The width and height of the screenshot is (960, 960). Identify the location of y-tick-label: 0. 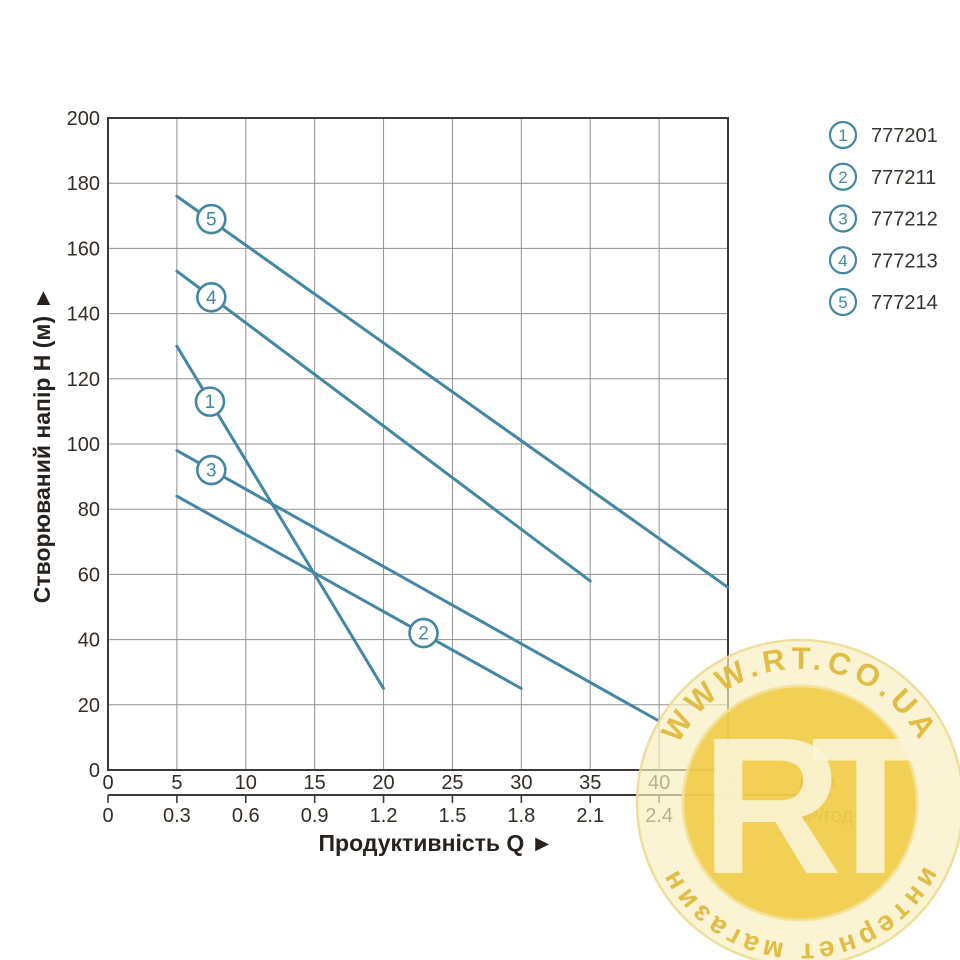
(94, 771).